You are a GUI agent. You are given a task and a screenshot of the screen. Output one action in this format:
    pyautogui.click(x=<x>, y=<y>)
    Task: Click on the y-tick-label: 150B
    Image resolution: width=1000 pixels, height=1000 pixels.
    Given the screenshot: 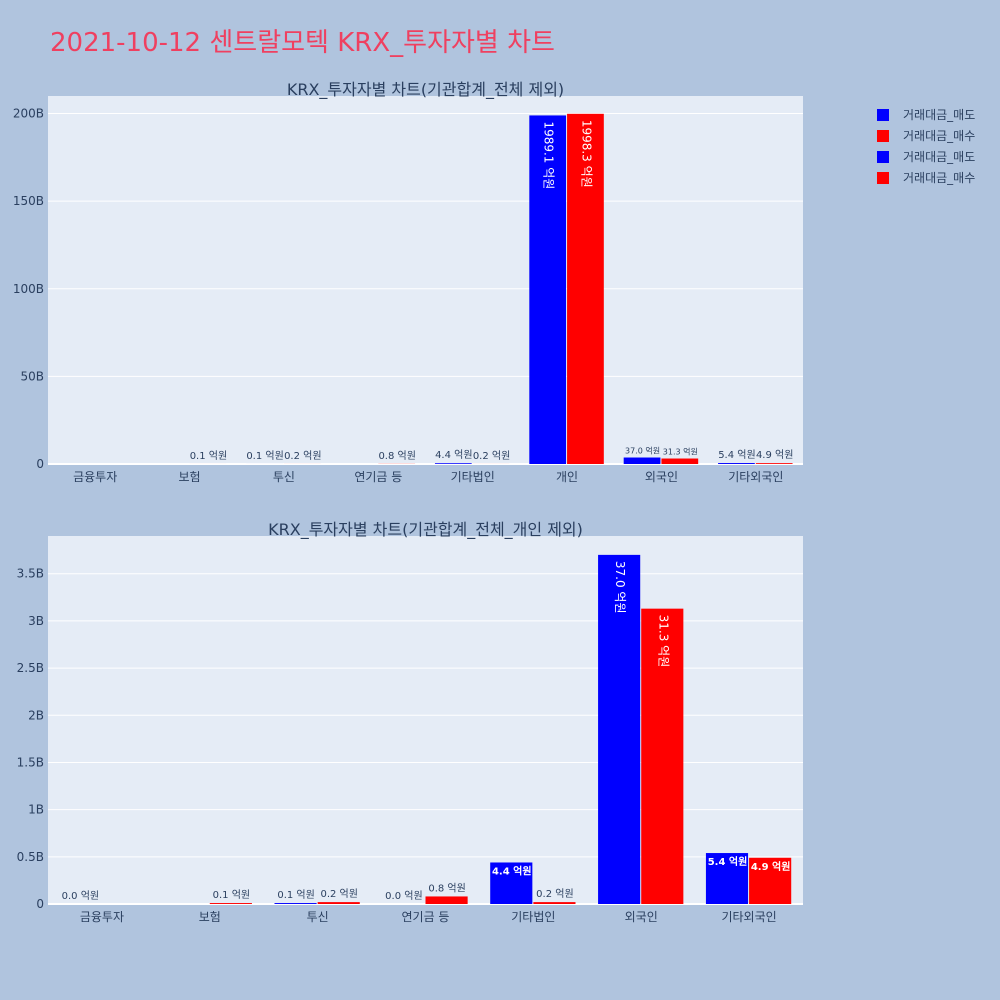 What is the action you would take?
    pyautogui.click(x=28, y=201)
    